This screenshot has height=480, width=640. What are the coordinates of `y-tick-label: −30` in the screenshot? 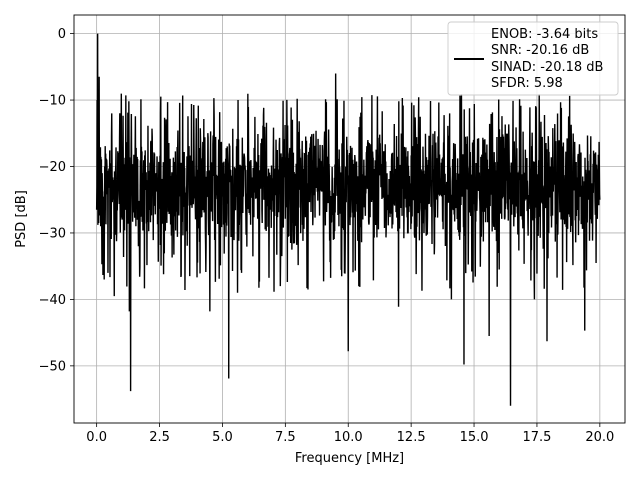 It's located at (52, 233).